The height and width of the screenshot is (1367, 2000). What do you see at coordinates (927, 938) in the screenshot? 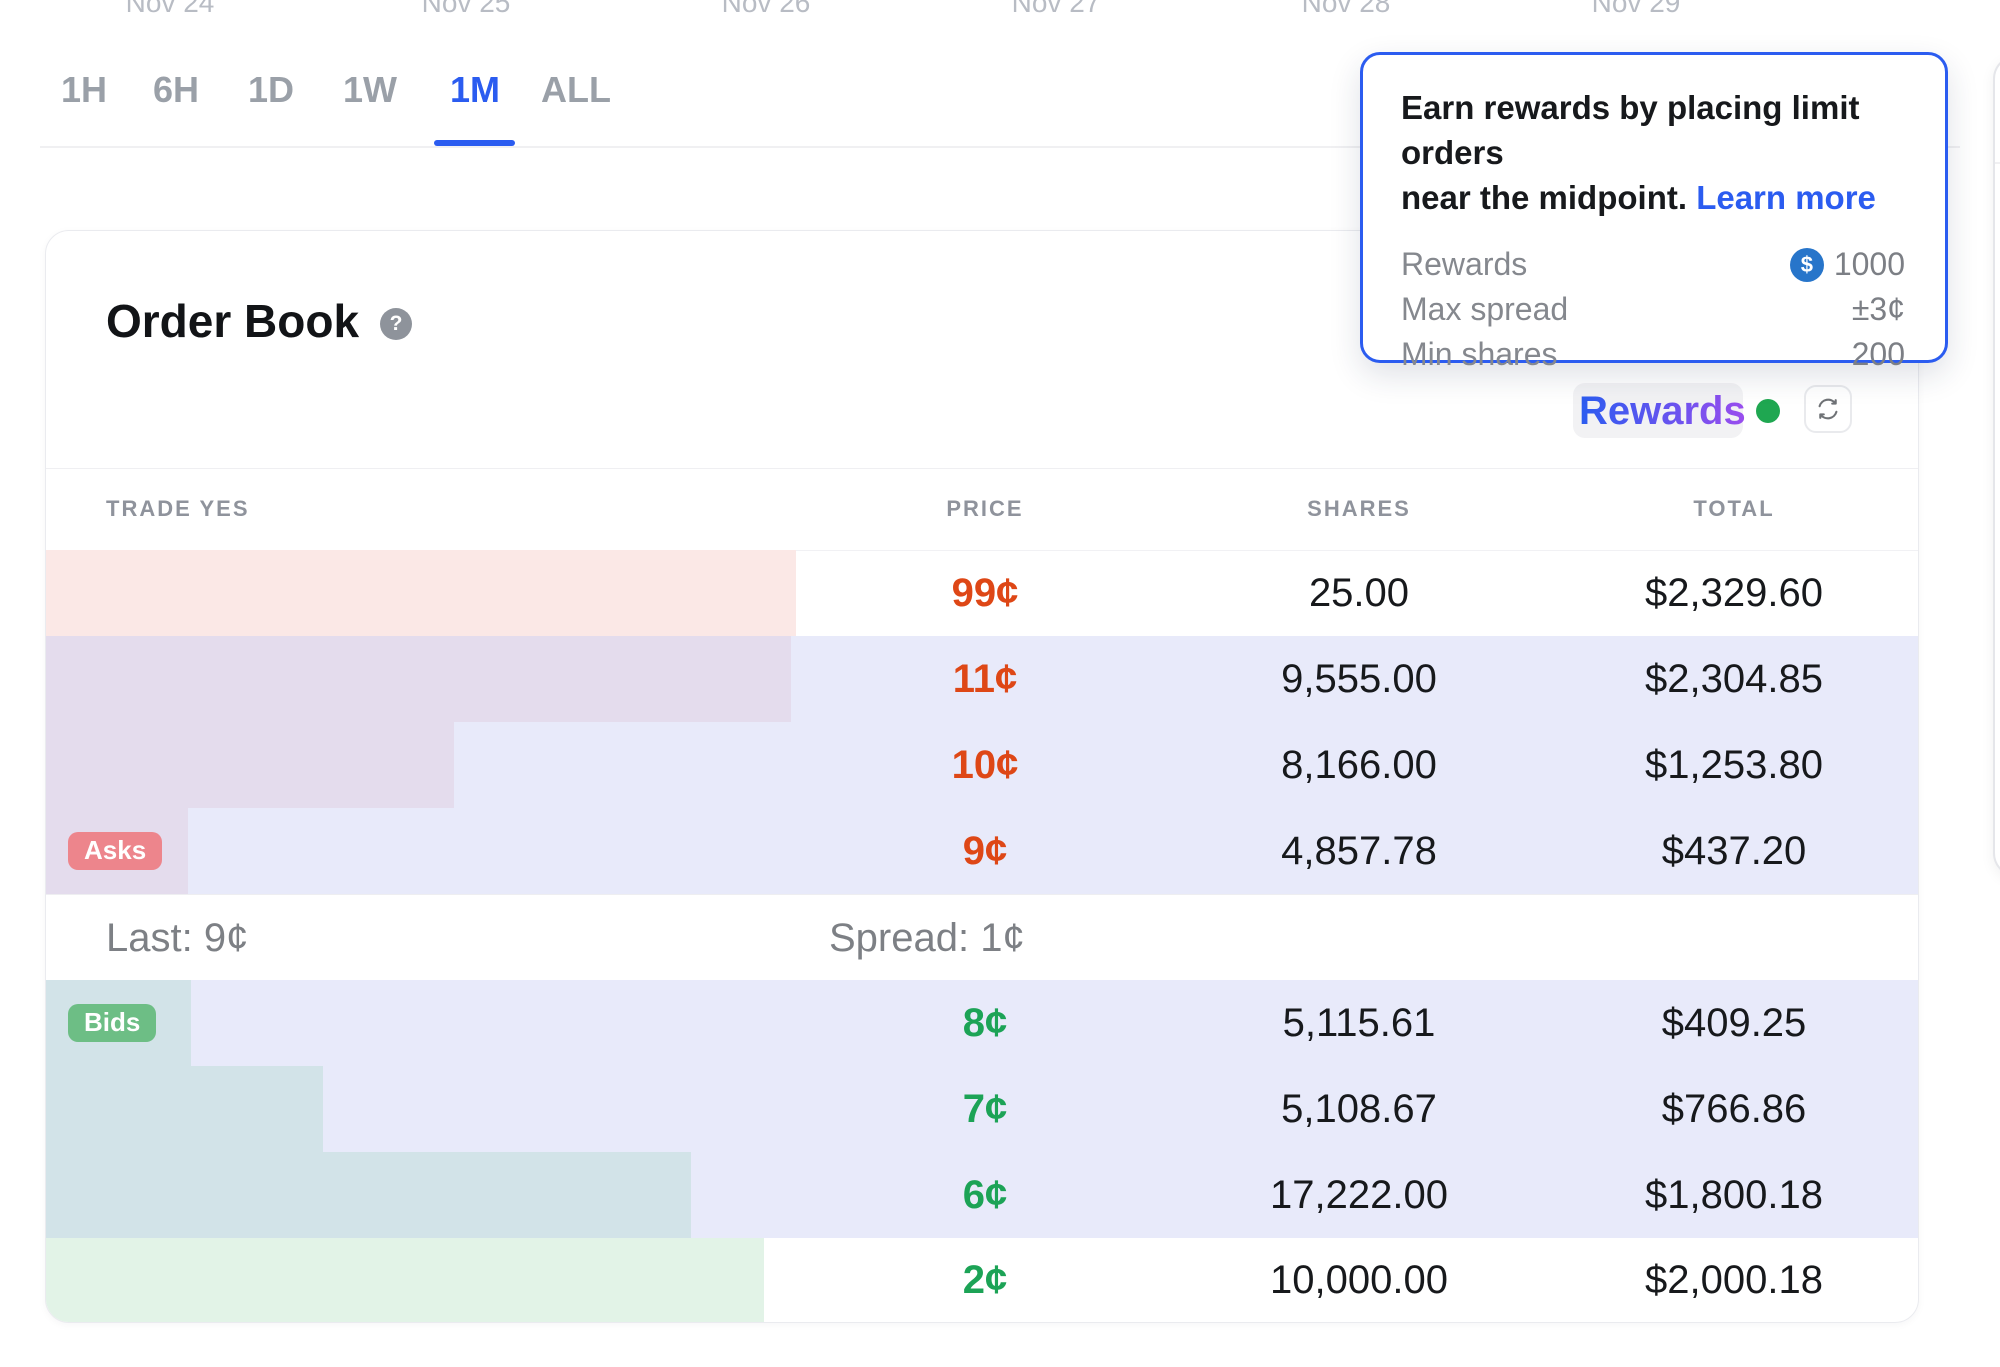
I see `spread-label: Spread: 1¢` at bounding box center [927, 938].